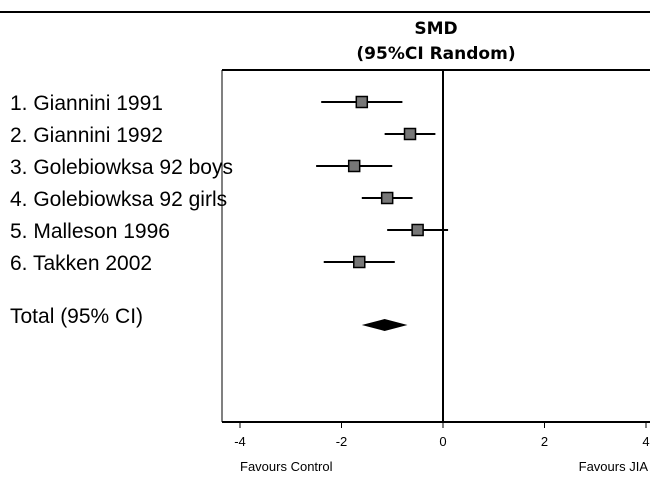  I want to click on study-label: 6. Takken 2002, so click(81, 263).